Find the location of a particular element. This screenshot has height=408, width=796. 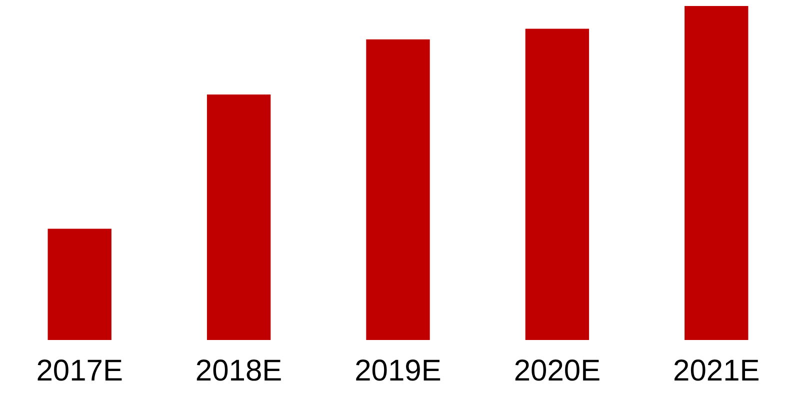

x-tick-label: 2020E is located at coordinates (557, 371).